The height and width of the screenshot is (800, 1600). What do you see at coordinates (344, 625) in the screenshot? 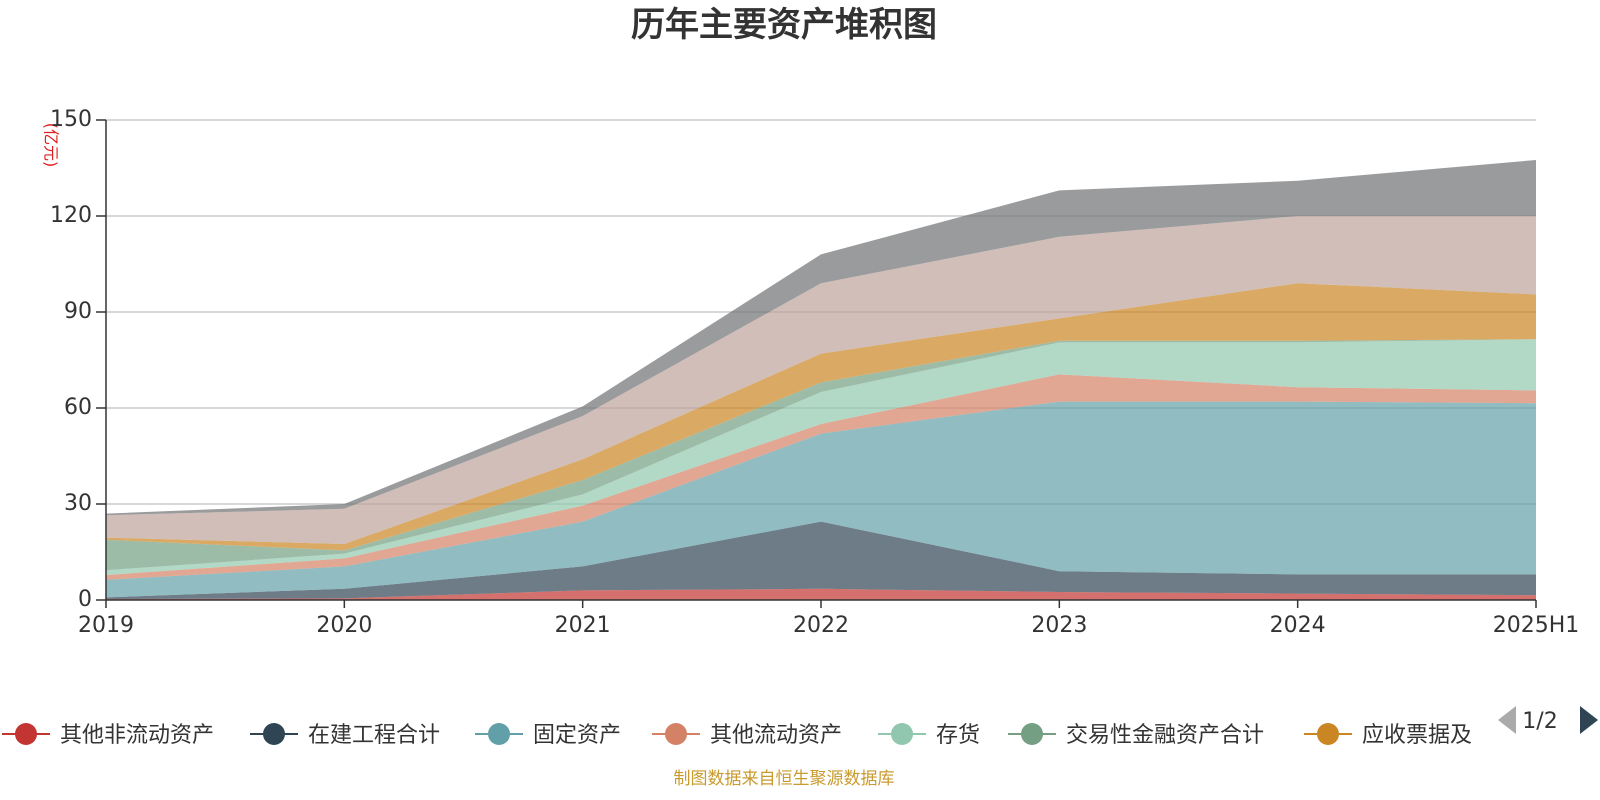
I see `x-tick-label: 2020` at bounding box center [344, 625].